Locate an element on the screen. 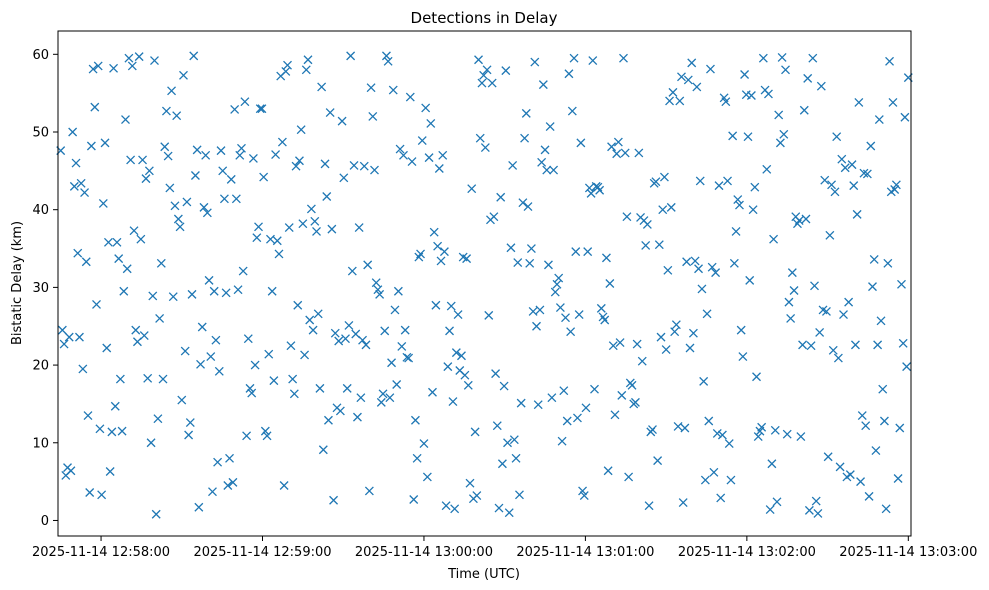 The width and height of the screenshot is (989, 590). y-tick-label: 50 is located at coordinates (40, 133).